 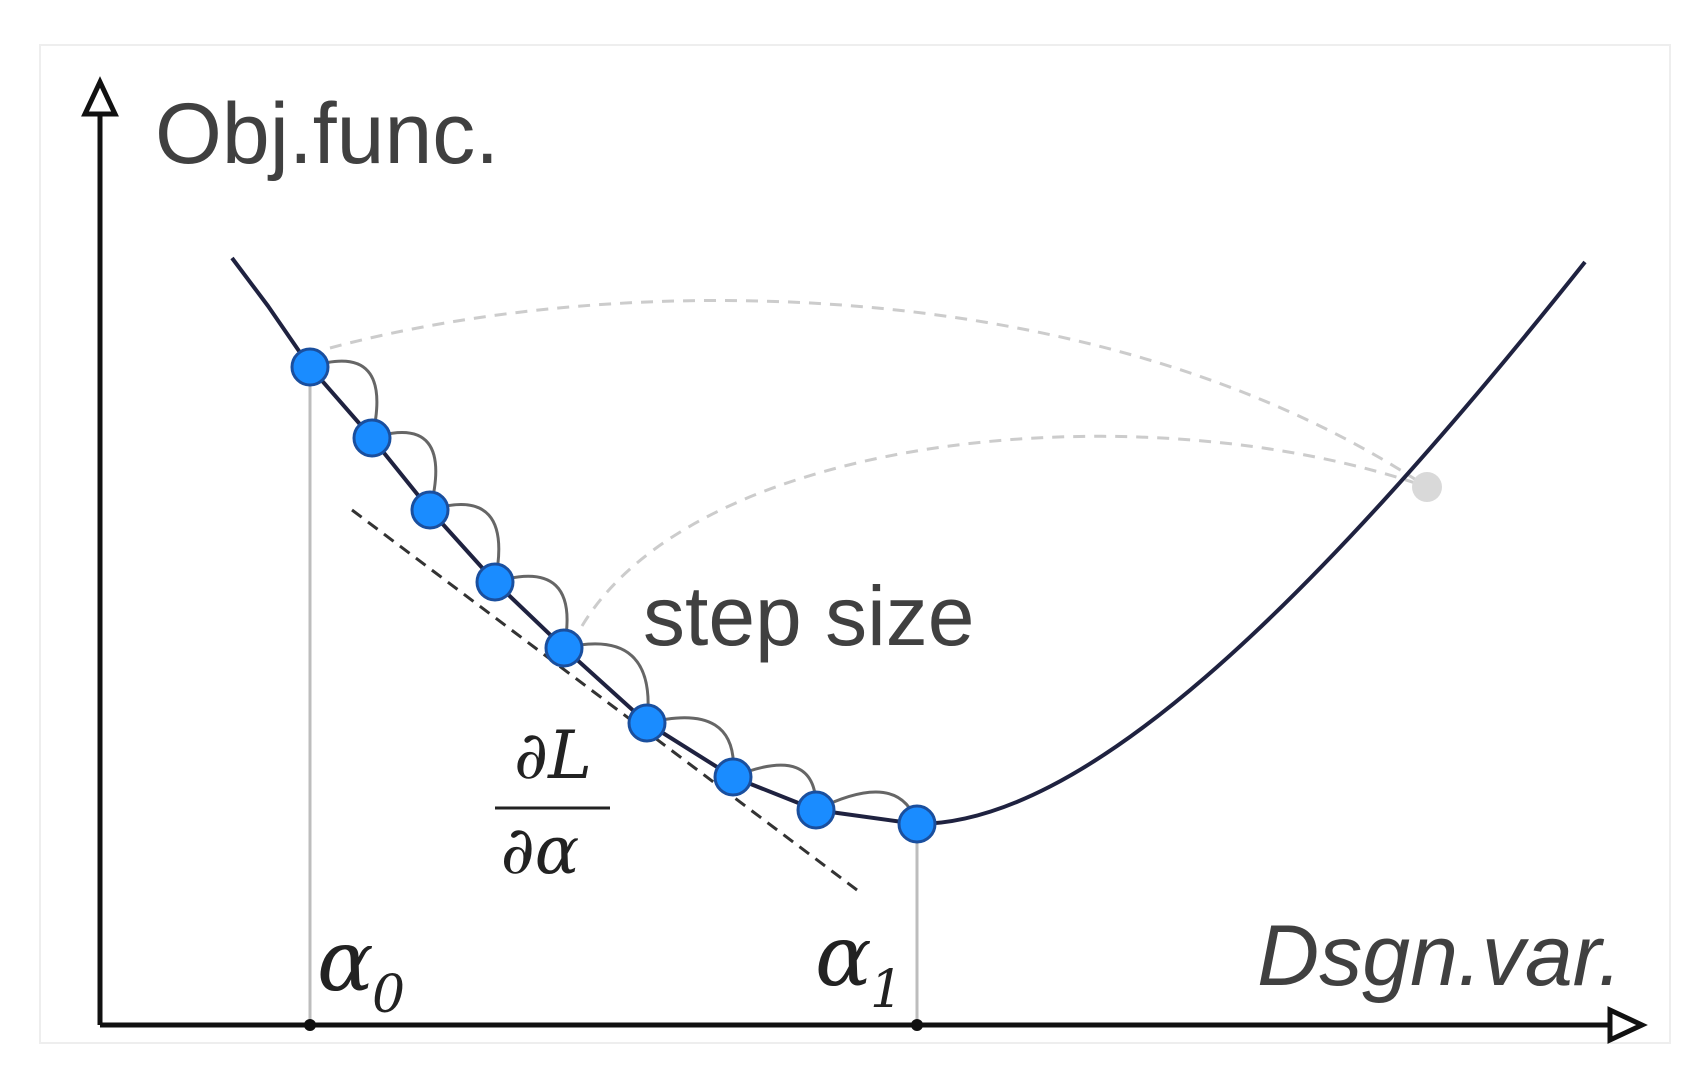 I want to click on alpha0-label: α 0, so click(x=361, y=968).